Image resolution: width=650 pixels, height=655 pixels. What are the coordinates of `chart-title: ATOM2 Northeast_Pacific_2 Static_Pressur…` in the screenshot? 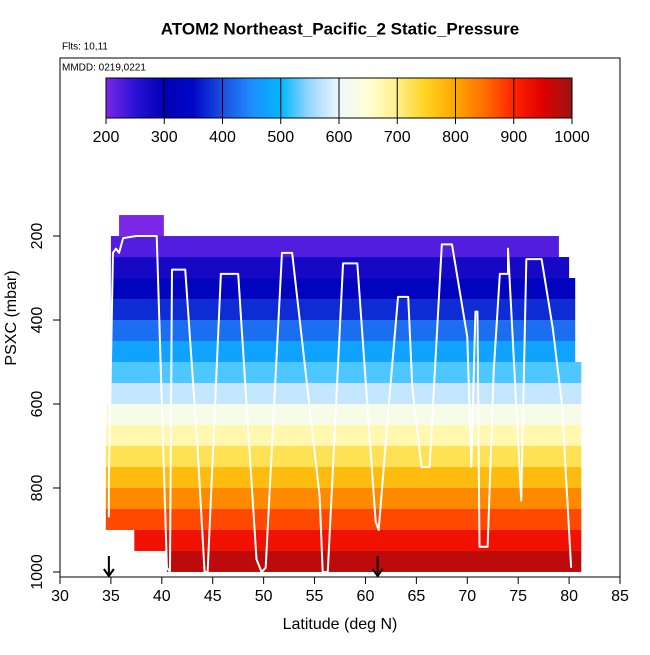 It's located at (340, 28).